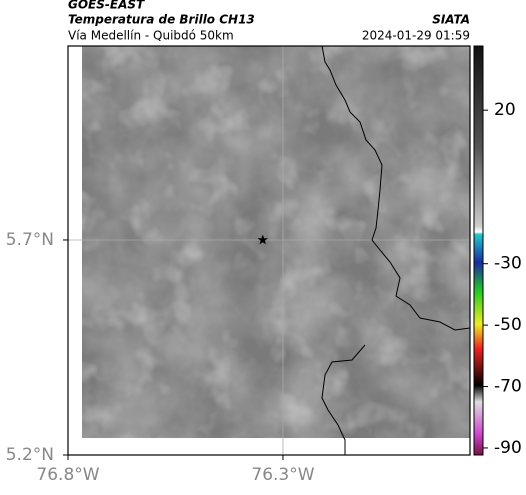 This screenshot has height=495, width=526. I want to click on y-tick-label: 5.2°N, so click(30, 455).